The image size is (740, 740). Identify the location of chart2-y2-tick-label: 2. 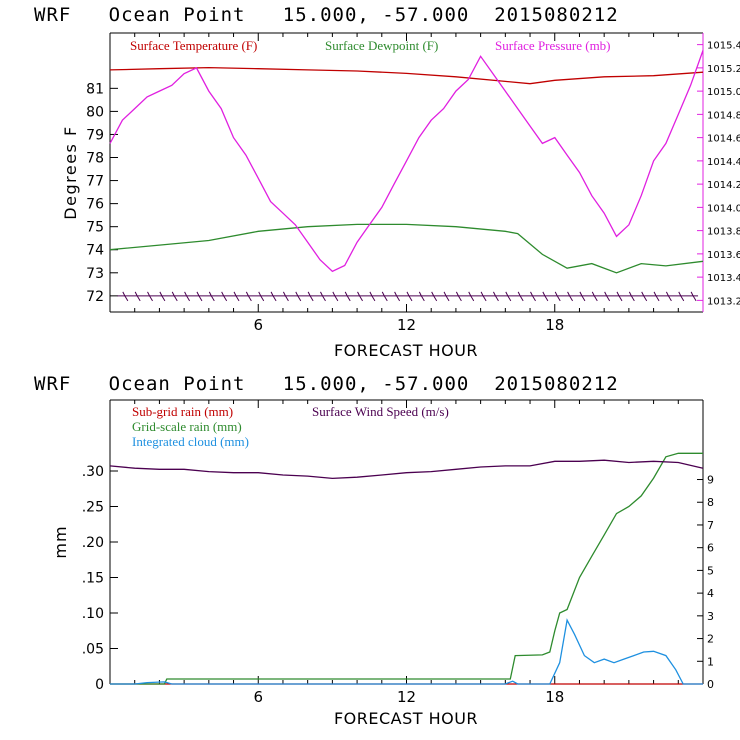
(710, 639).